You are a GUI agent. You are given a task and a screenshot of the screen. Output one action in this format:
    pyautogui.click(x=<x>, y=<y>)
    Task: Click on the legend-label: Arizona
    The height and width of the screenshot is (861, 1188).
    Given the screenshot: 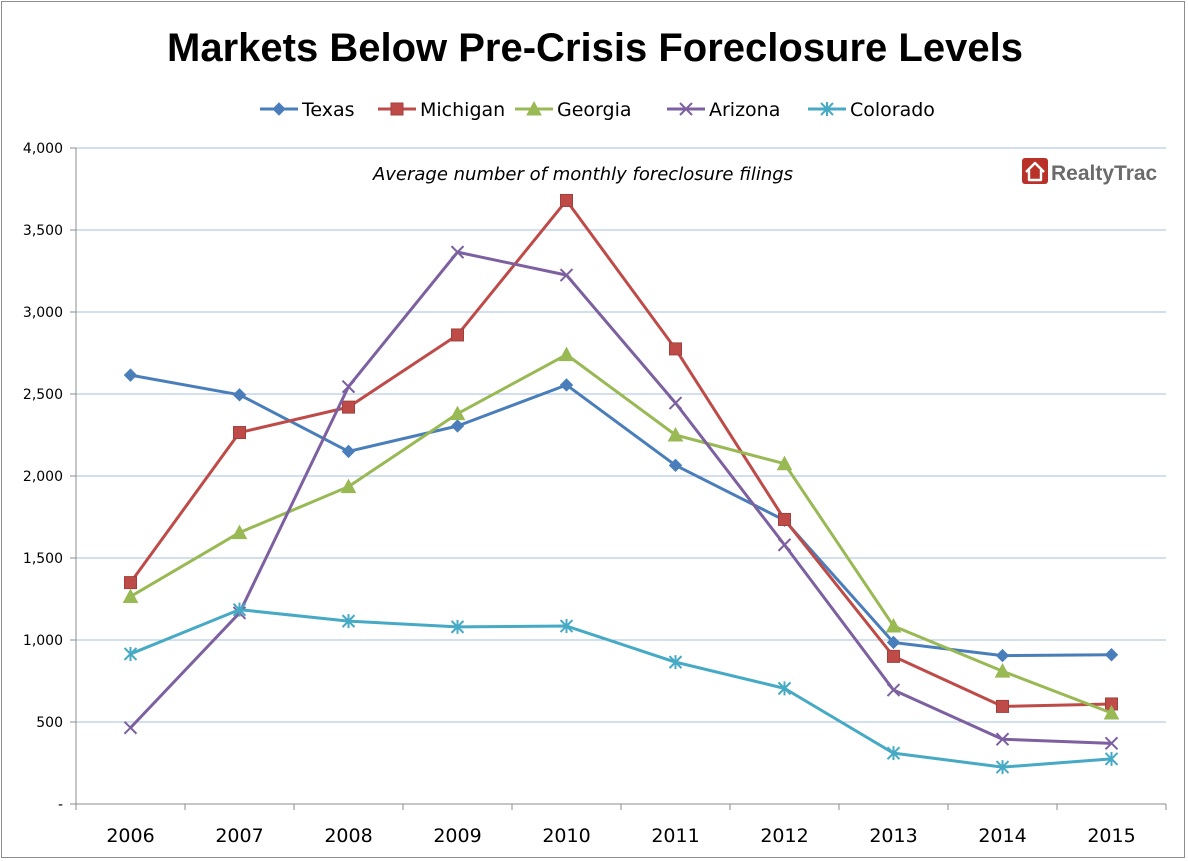 What is the action you would take?
    pyautogui.click(x=744, y=110)
    